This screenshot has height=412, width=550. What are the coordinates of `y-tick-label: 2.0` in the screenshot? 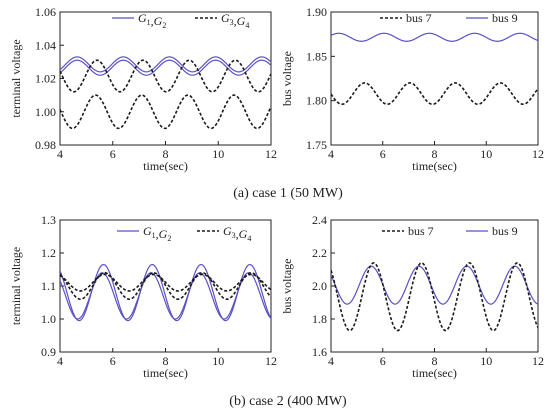 It's located at (319, 286).